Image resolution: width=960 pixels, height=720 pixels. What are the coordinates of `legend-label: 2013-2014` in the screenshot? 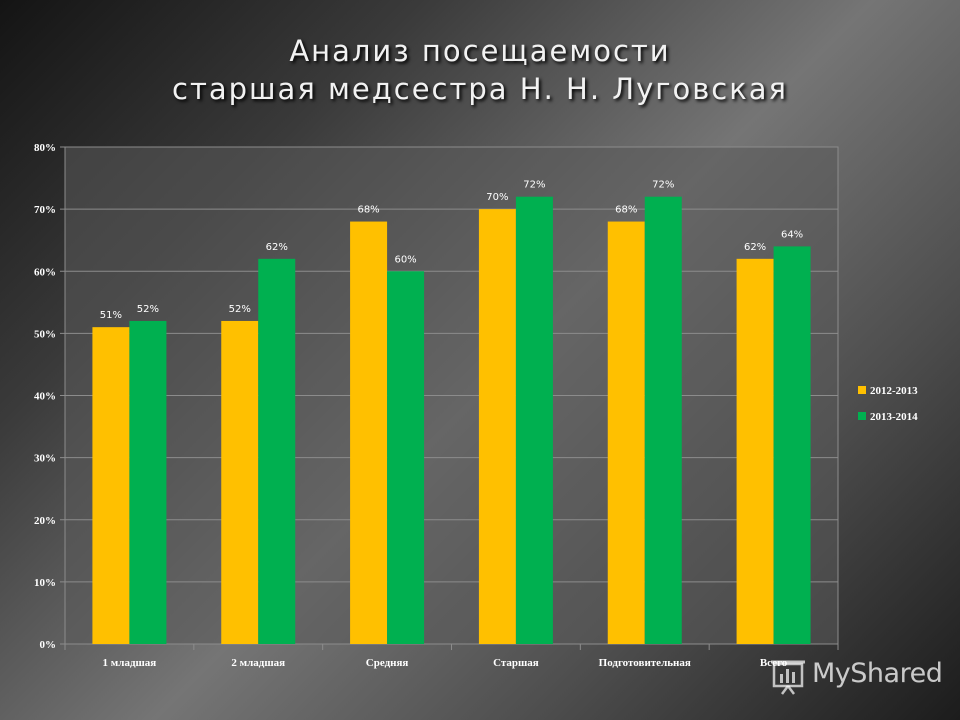 It's located at (894, 417).